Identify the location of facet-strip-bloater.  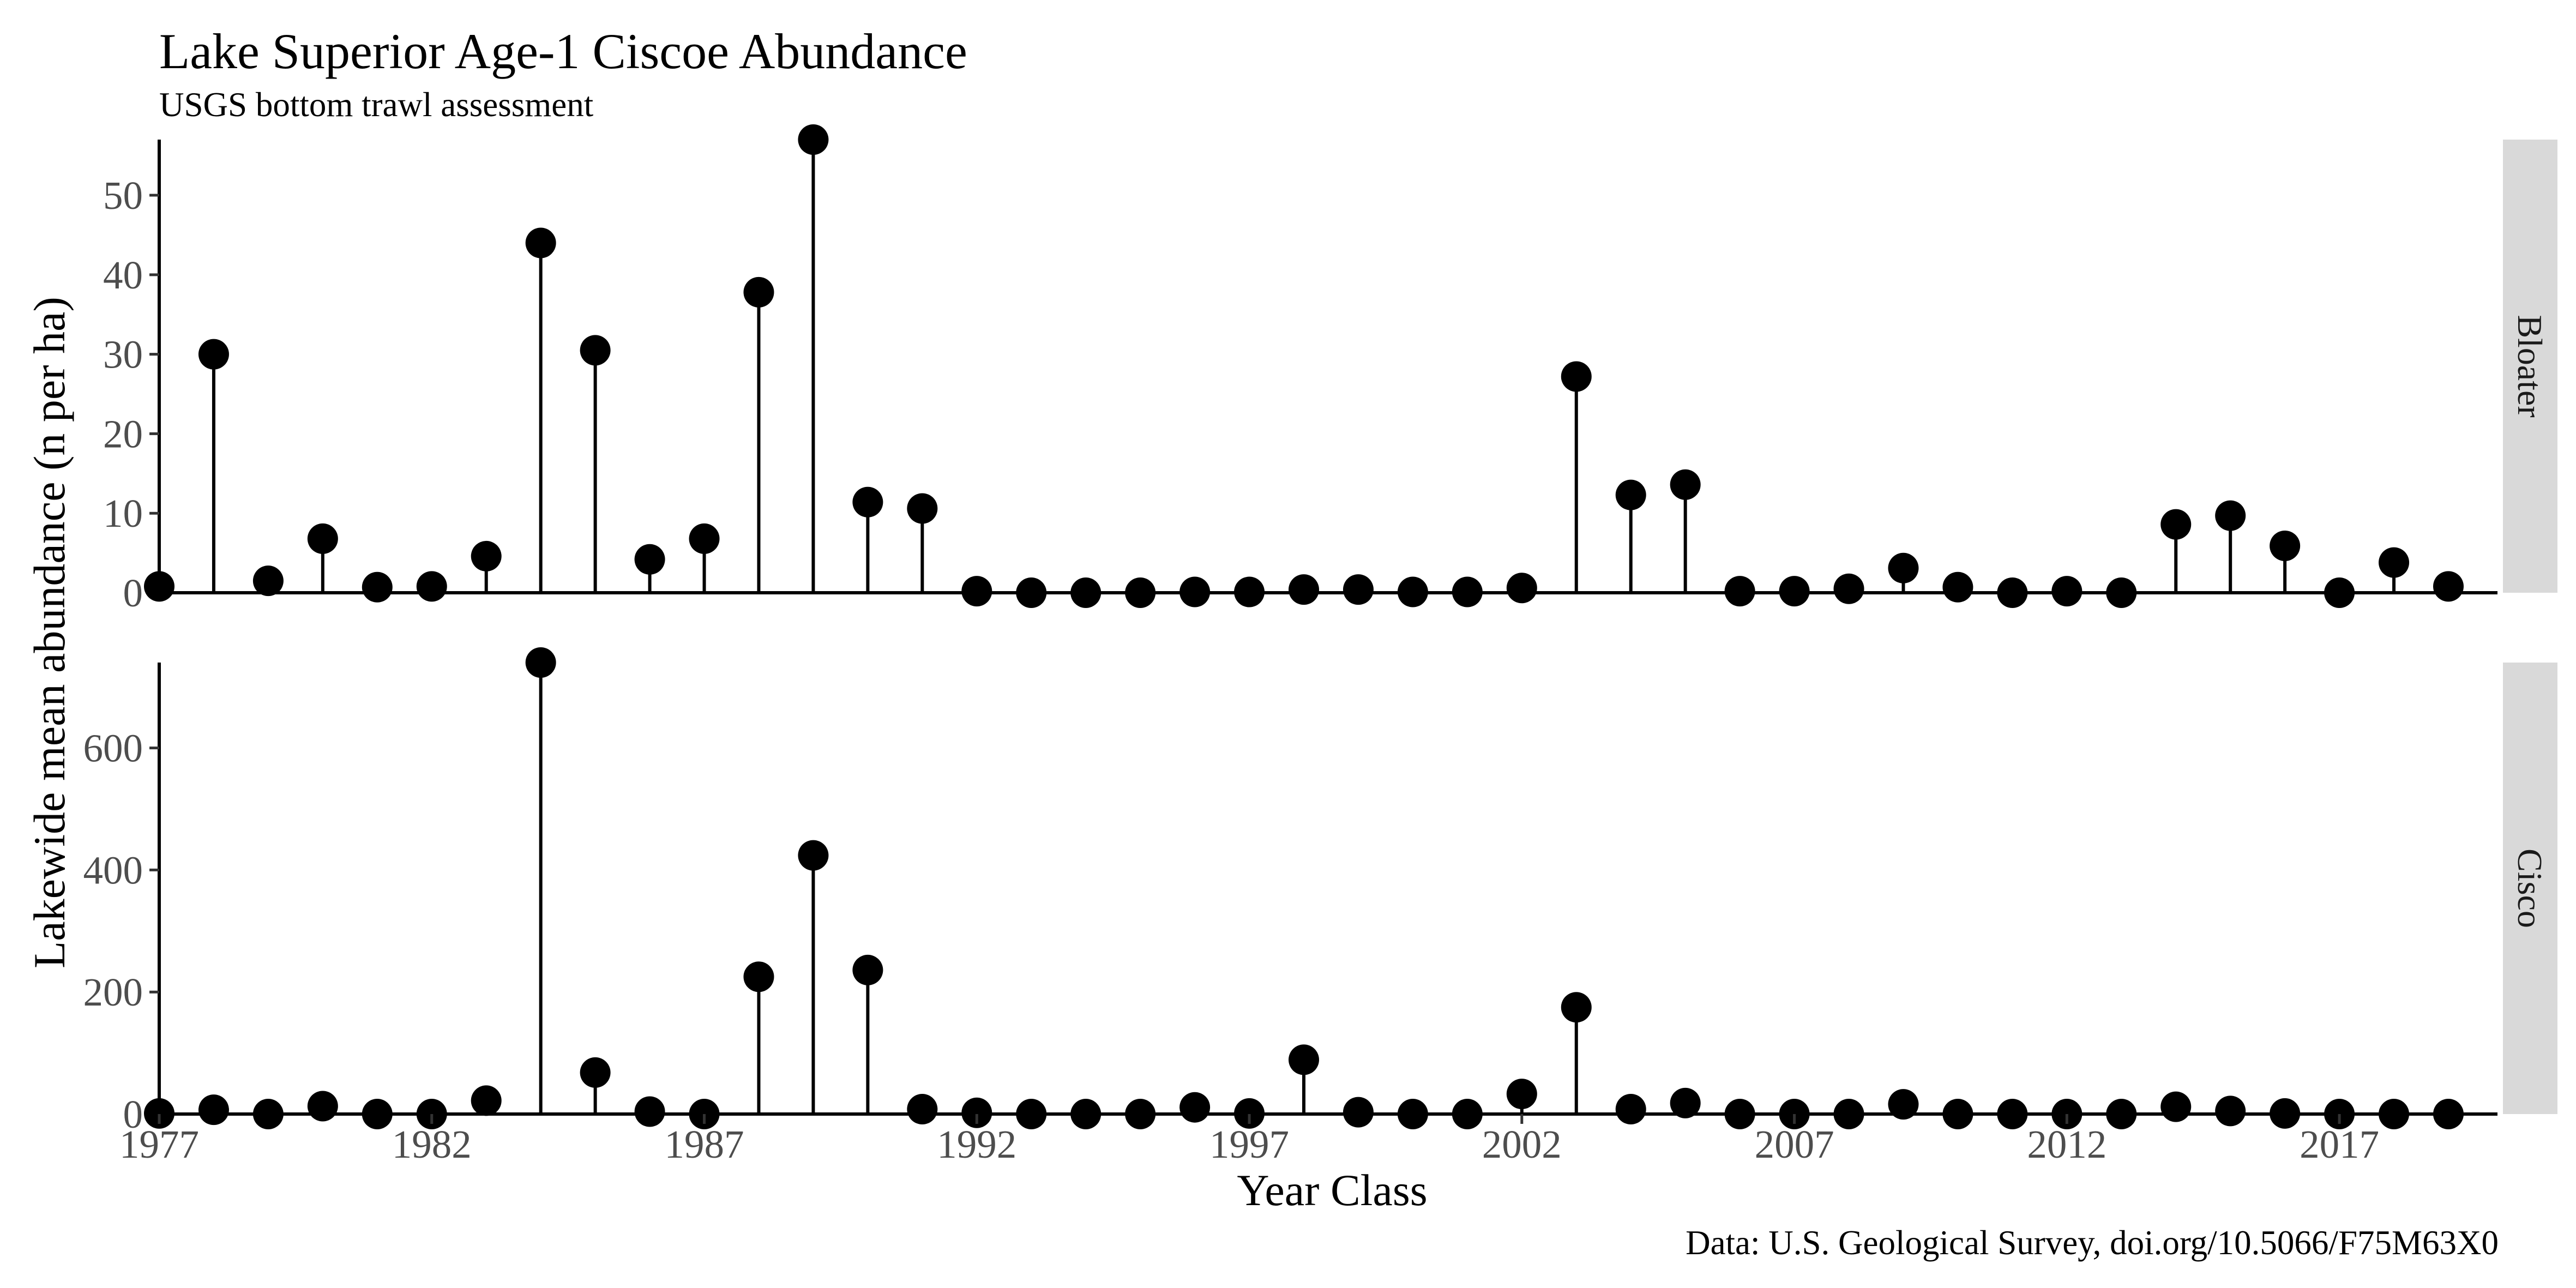
(2530, 366).